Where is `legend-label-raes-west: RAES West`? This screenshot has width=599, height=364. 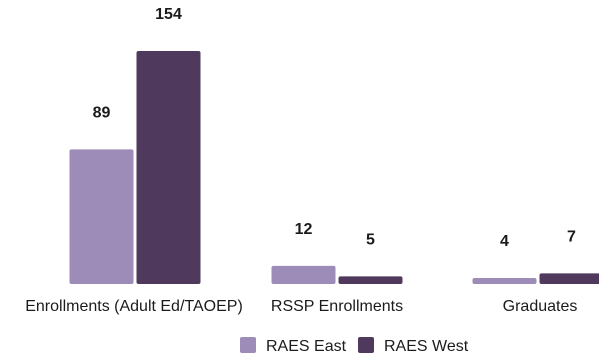
legend-label-raes-west: RAES West is located at coordinates (426, 346).